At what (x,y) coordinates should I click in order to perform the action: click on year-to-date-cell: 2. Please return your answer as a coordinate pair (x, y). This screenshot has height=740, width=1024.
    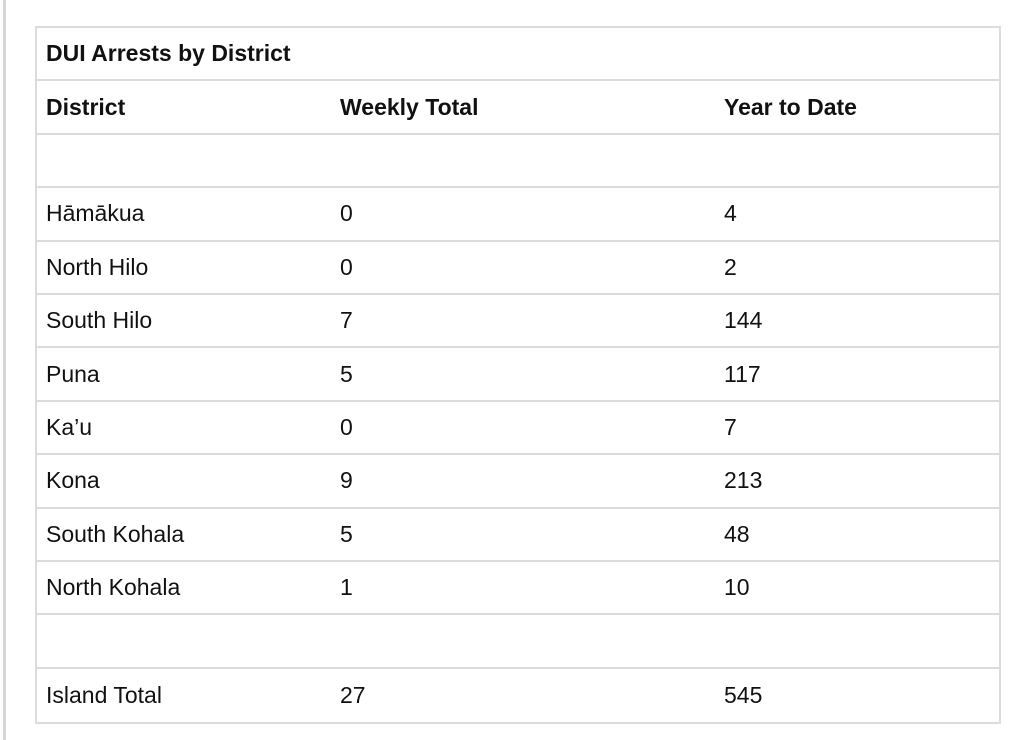
    Looking at the image, I should click on (730, 266).